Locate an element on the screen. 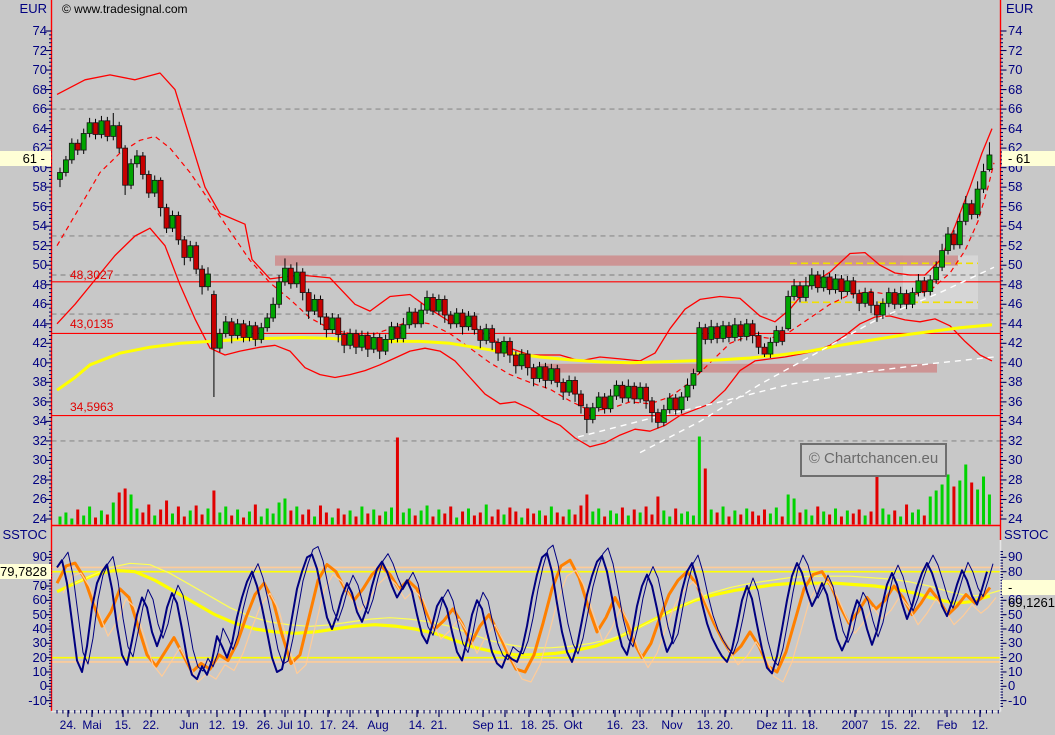  date-label: Dez is located at coordinates (767, 725).